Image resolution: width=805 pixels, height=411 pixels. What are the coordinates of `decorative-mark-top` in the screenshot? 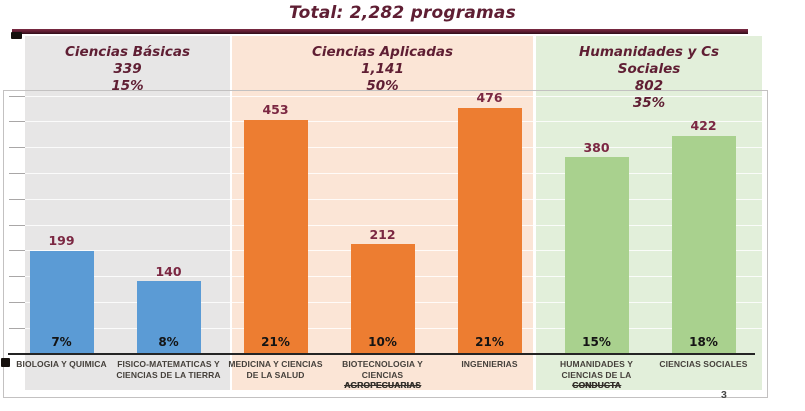 It's located at (16, 35).